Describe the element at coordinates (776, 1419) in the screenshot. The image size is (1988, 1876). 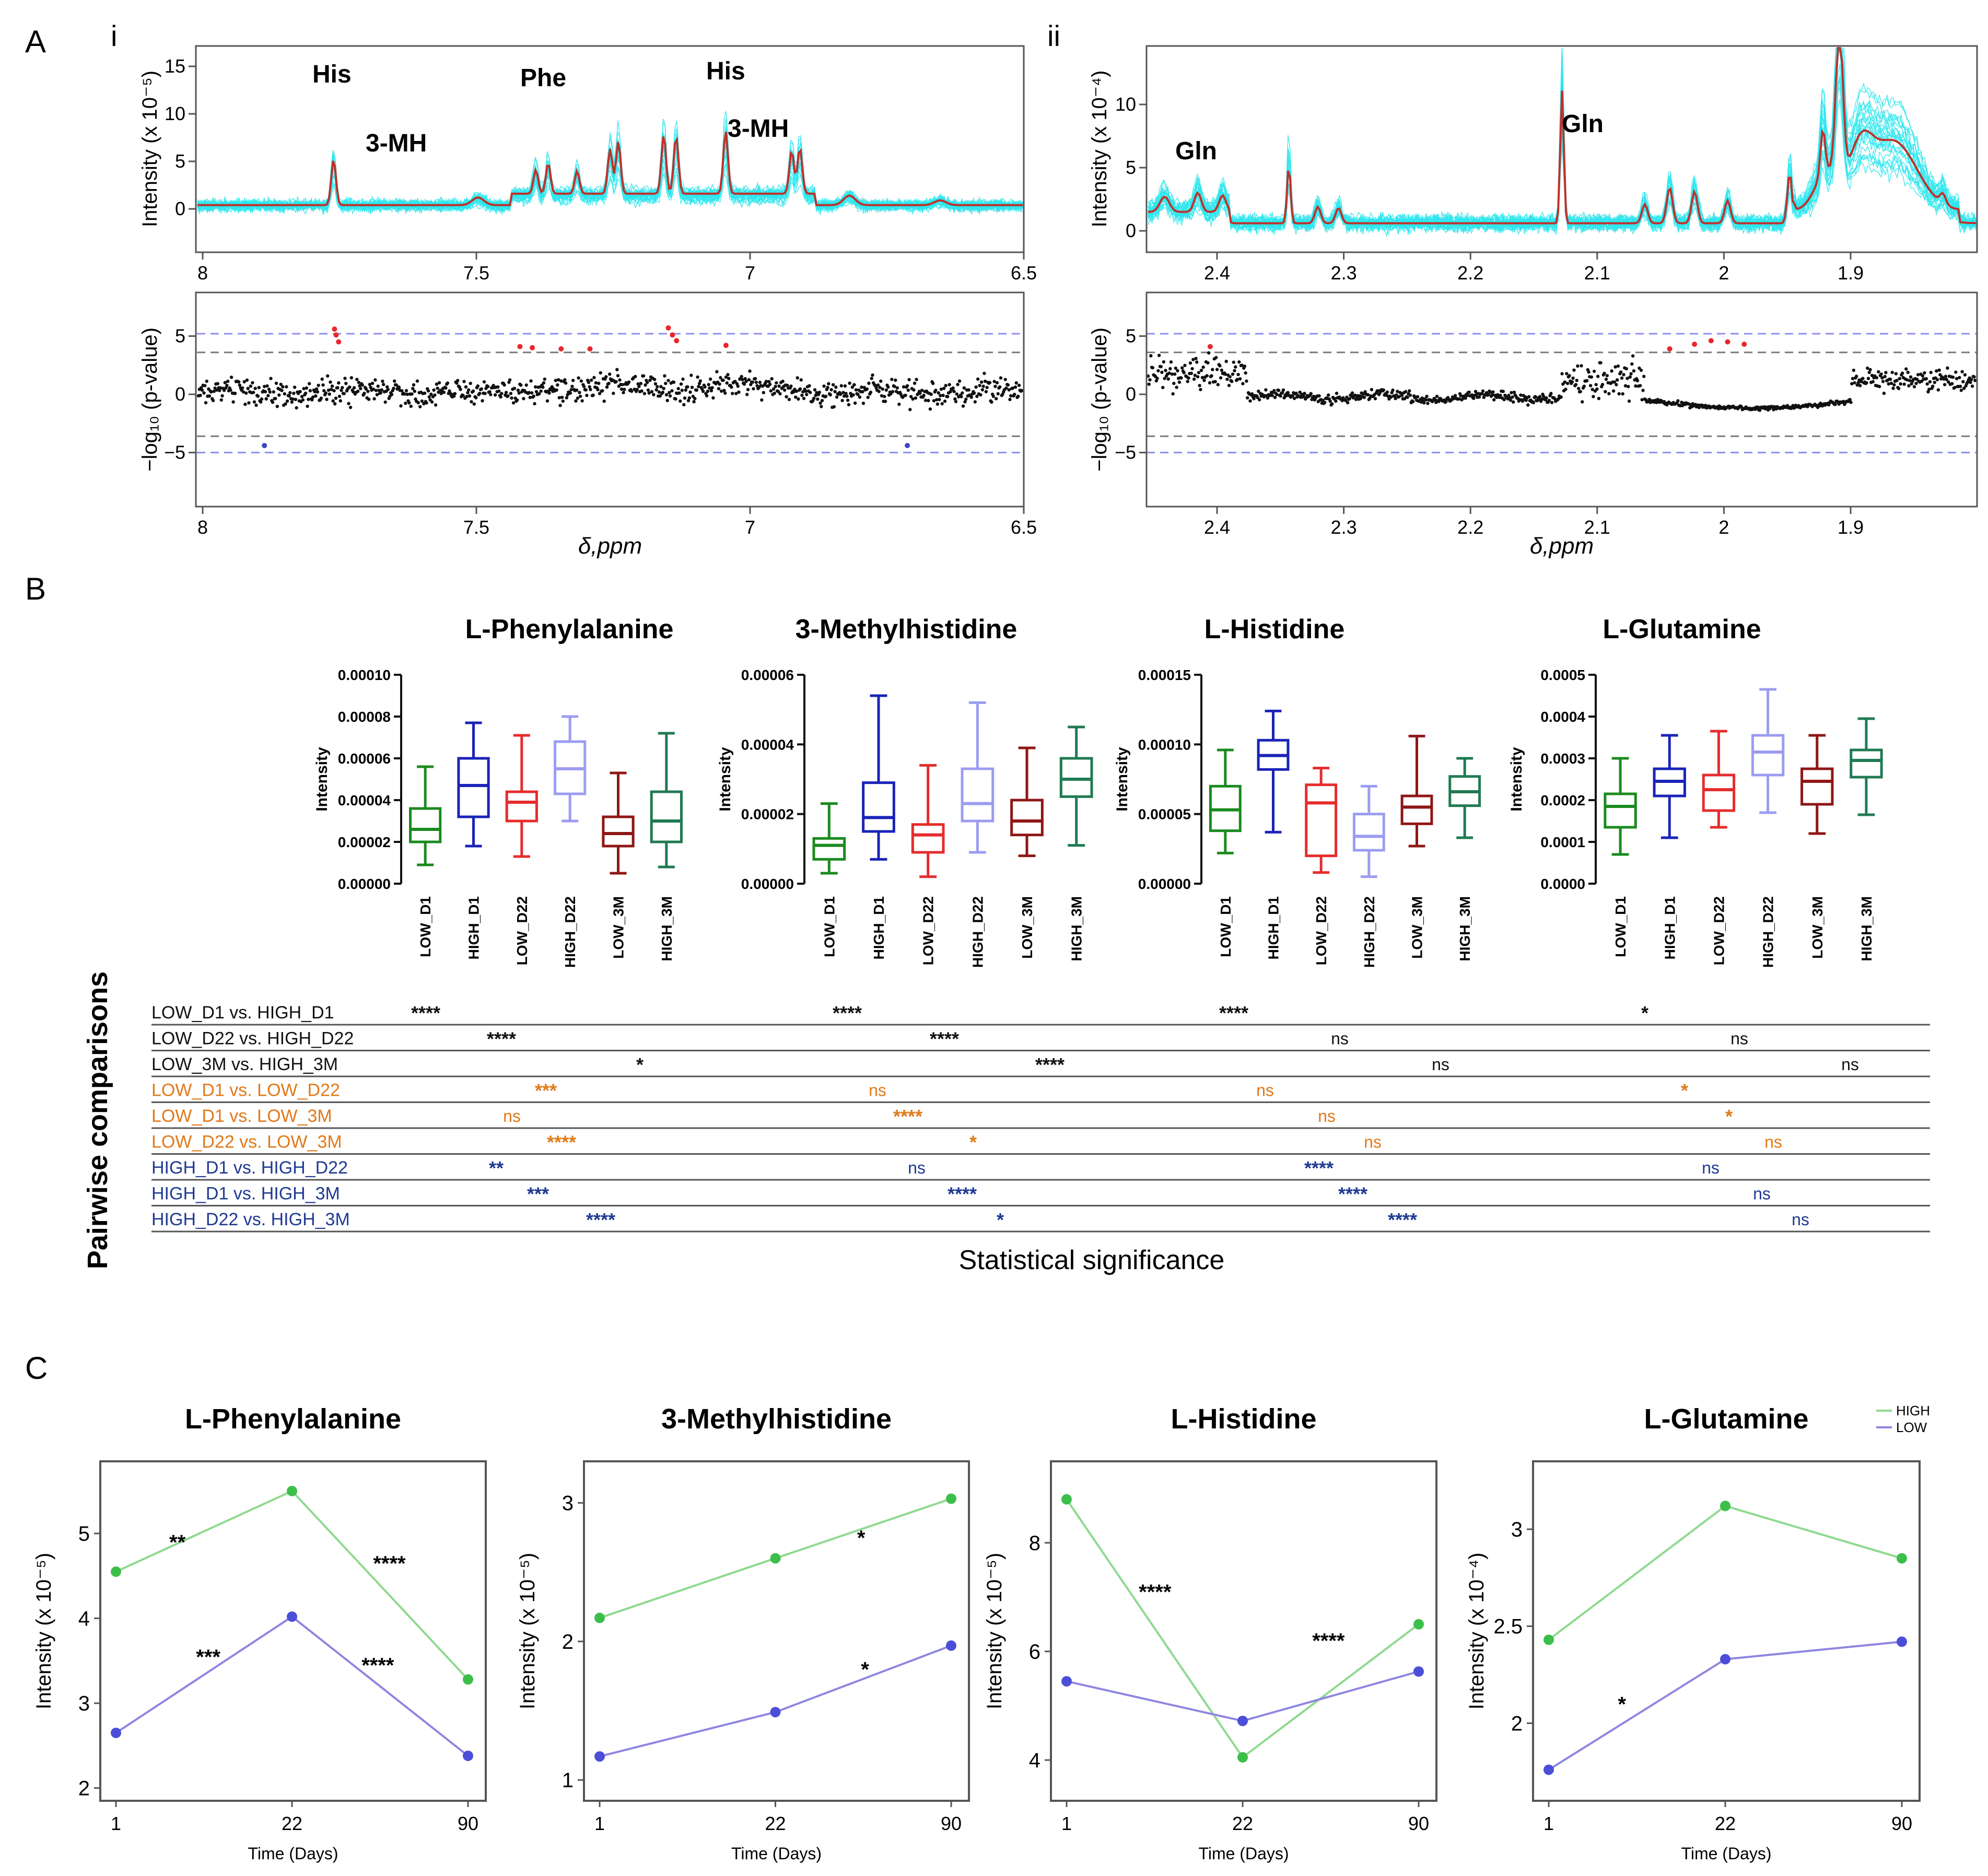
I see `line-chart-title: 3-Methylhistidine` at that location.